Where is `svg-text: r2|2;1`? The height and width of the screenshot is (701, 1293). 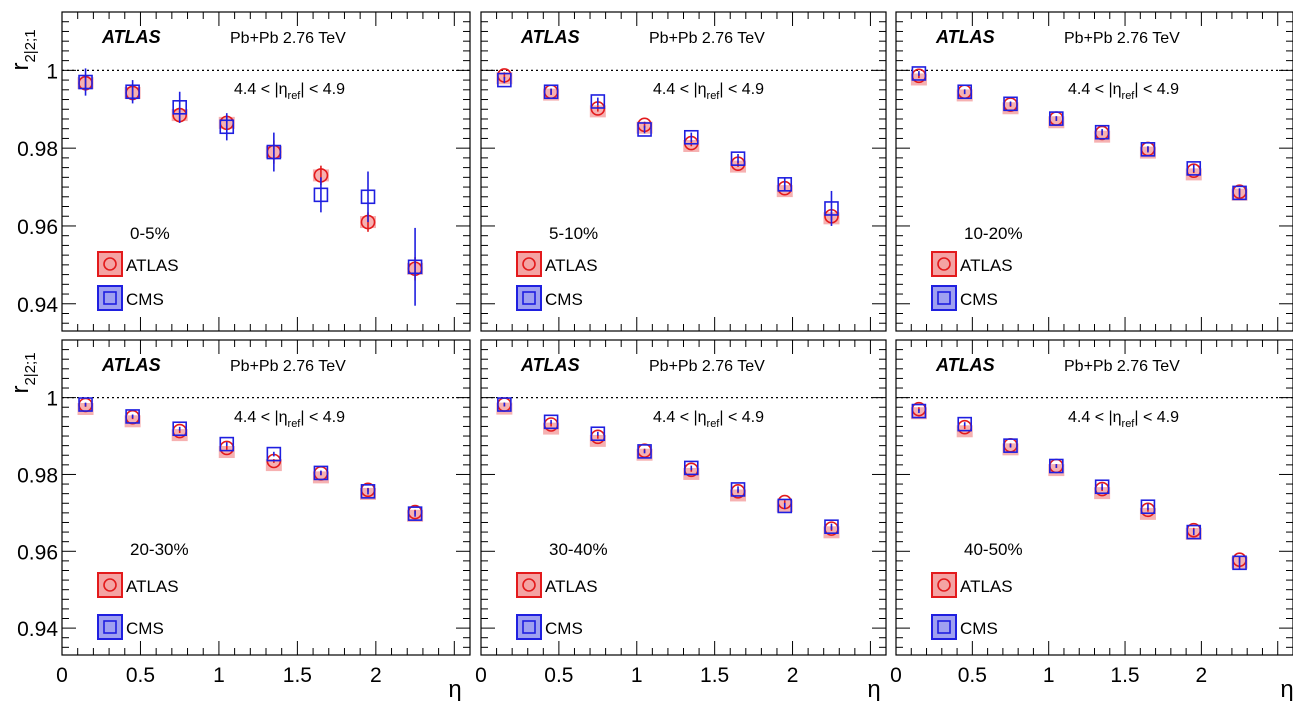 svg-text: r2|2;1 is located at coordinates (23, 49).